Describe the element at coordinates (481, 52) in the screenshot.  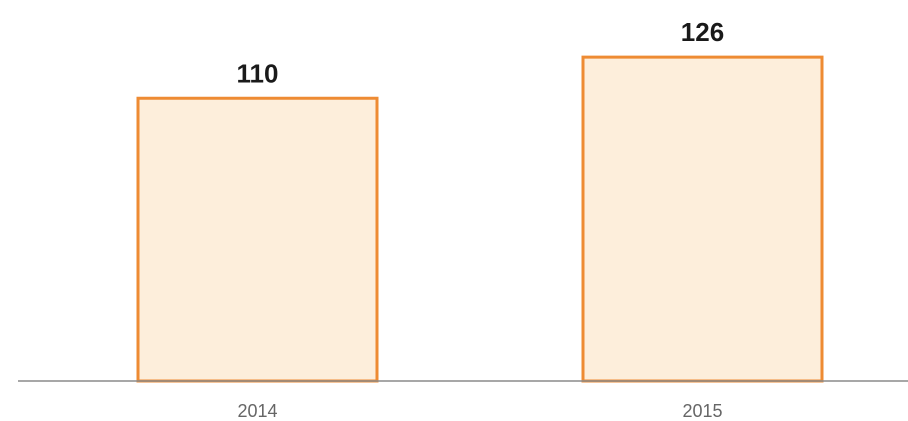
I see `value-labels-group: 110 126` at that location.